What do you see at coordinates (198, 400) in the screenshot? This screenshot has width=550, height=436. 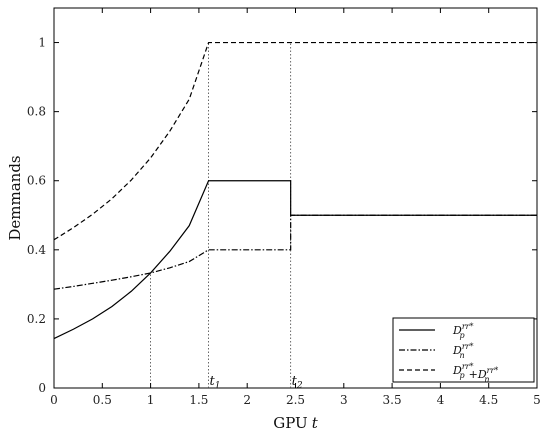 I see `x-tick-label: 1.5` at bounding box center [198, 400].